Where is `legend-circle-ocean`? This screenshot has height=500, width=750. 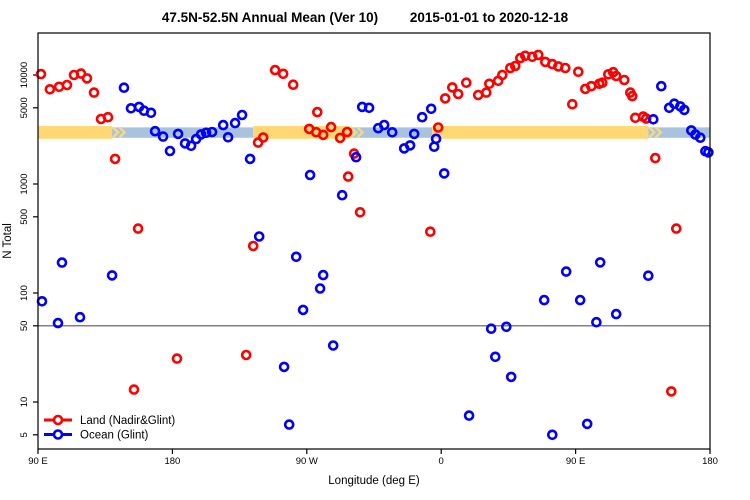 legend-circle-ocean is located at coordinates (58, 434).